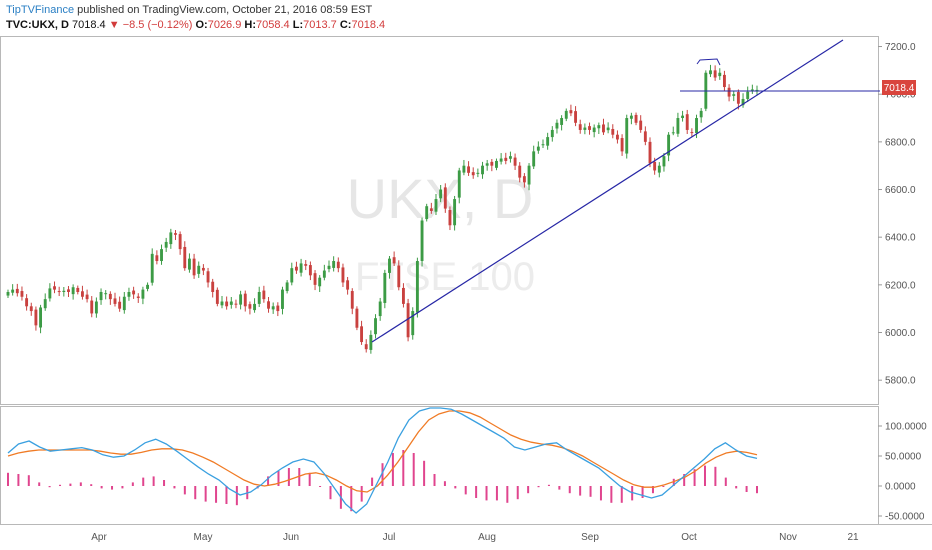 Image resolution: width=932 pixels, height=550 pixels. Describe the element at coordinates (708, 62) in the screenshot. I see `top-bracket-line` at that location.